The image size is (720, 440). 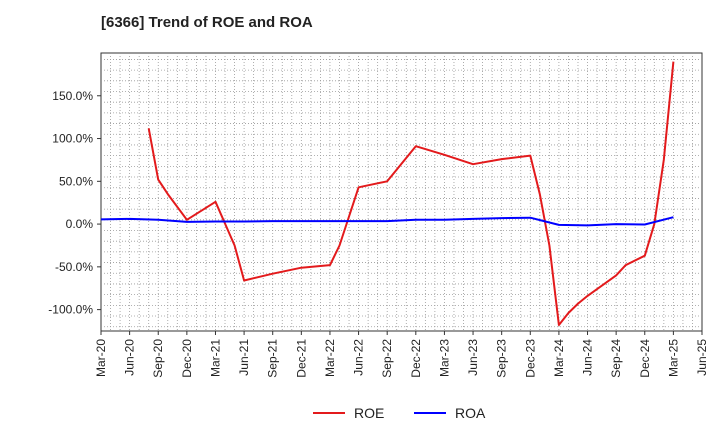 I want to click on y-tick-label: 50.0%, so click(x=76, y=181).